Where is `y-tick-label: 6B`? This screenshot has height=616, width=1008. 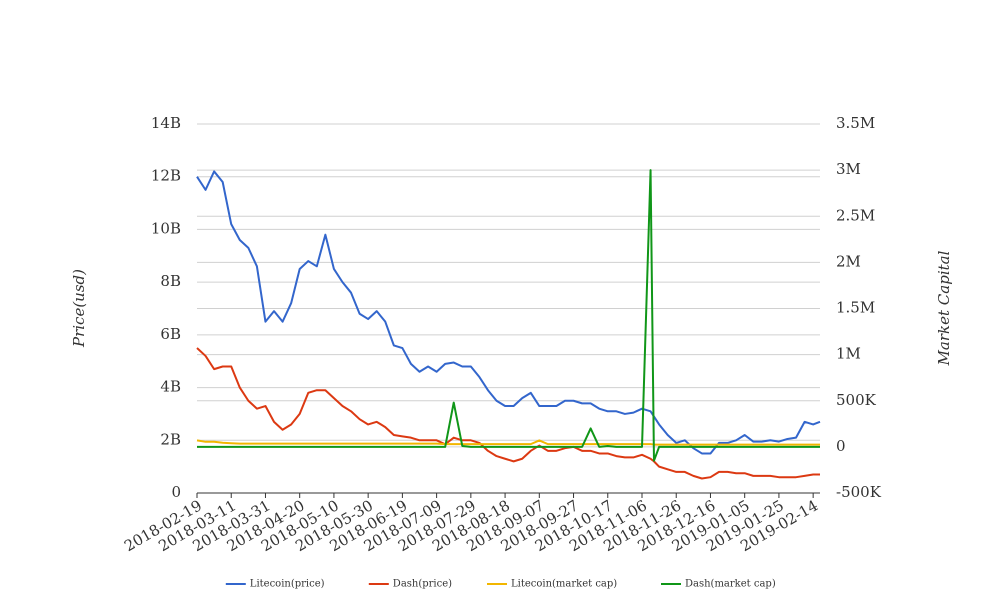 y-tick-label: 6B is located at coordinates (170, 334).